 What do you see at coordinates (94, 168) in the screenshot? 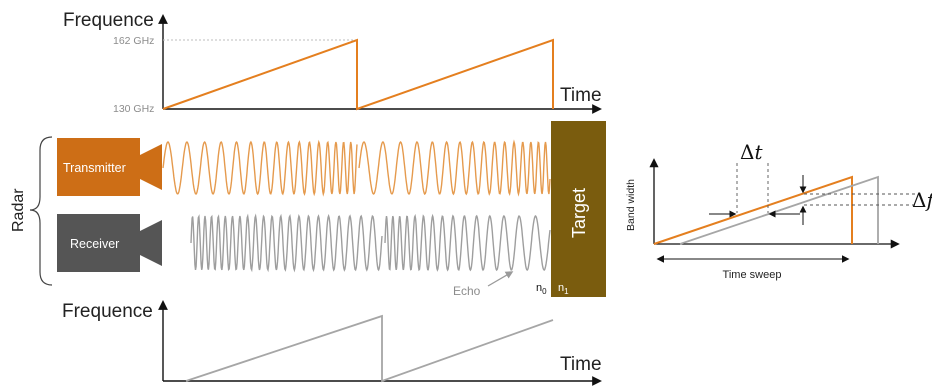
I see `transmitter-label: Transmitter` at bounding box center [94, 168].